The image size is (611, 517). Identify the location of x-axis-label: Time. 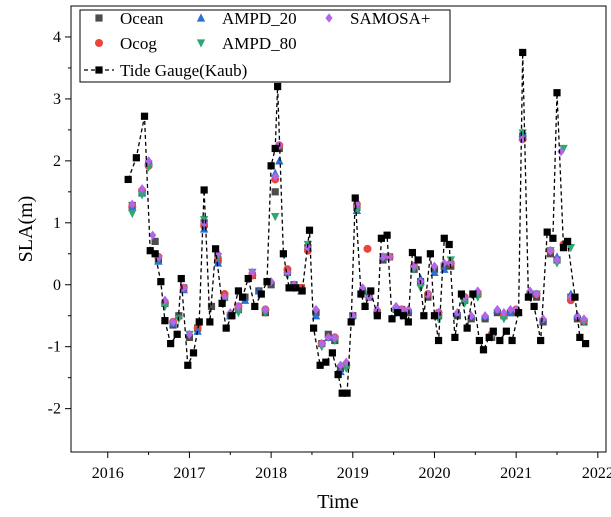
(338, 502).